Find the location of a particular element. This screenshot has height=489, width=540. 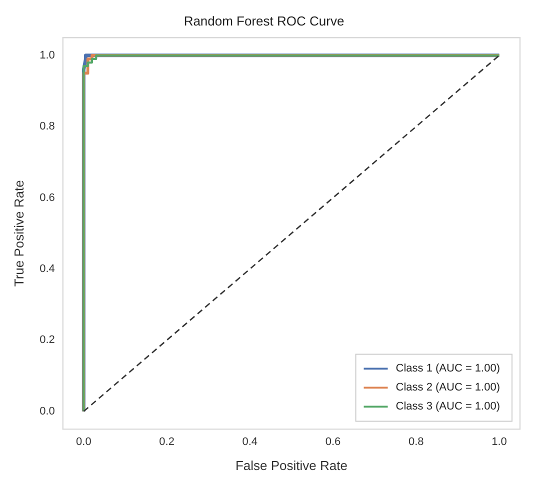

chart-title: Random Forest ROC Curve is located at coordinates (264, 20).